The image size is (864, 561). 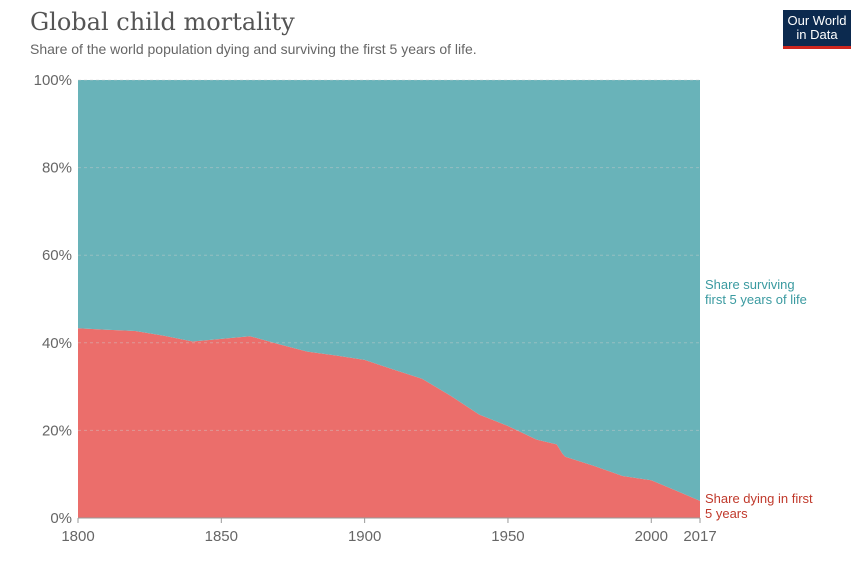 What do you see at coordinates (759, 498) in the screenshot?
I see `series-label-0: Share dying in first` at bounding box center [759, 498].